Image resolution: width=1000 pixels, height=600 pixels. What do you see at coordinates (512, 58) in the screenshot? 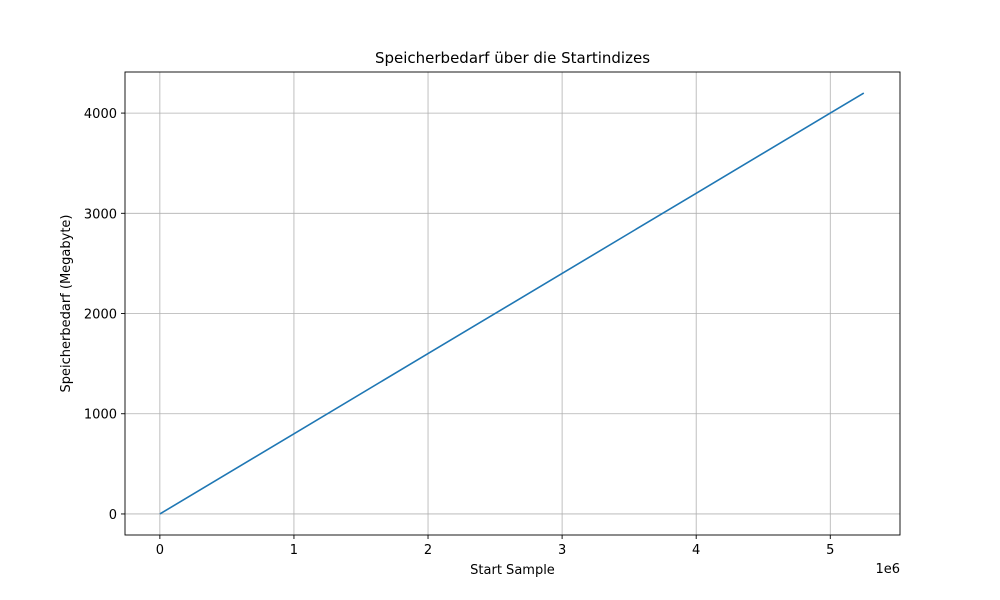
I see `chart-title: Speicherbedarf über die Startindizes` at bounding box center [512, 58].